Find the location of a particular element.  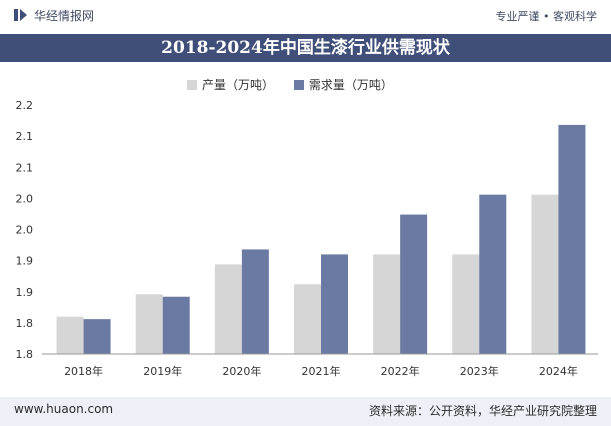

legend-item-production: 产量（万吨） is located at coordinates (230, 84).